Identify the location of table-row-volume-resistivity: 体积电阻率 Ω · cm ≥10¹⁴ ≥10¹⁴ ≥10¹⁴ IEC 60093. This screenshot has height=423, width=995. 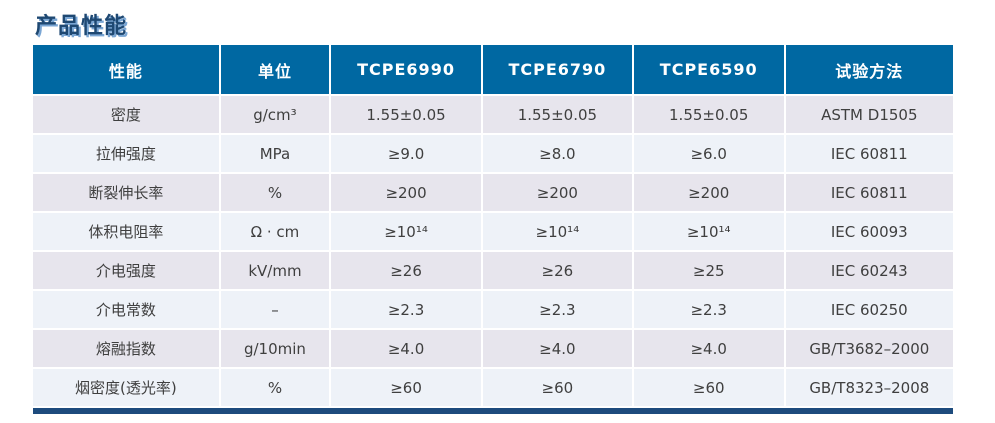
(493, 232).